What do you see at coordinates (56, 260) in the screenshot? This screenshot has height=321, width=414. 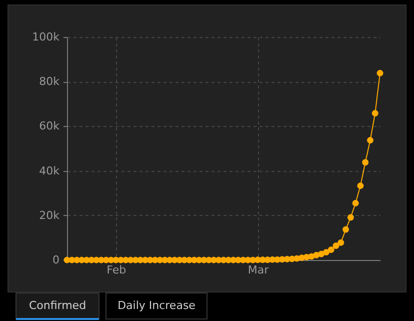 I see `y-tick-label: 0` at bounding box center [56, 260].